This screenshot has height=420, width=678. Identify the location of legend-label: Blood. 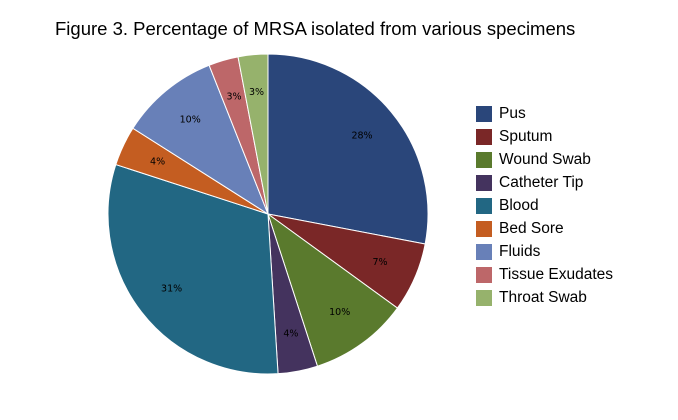
(519, 205).